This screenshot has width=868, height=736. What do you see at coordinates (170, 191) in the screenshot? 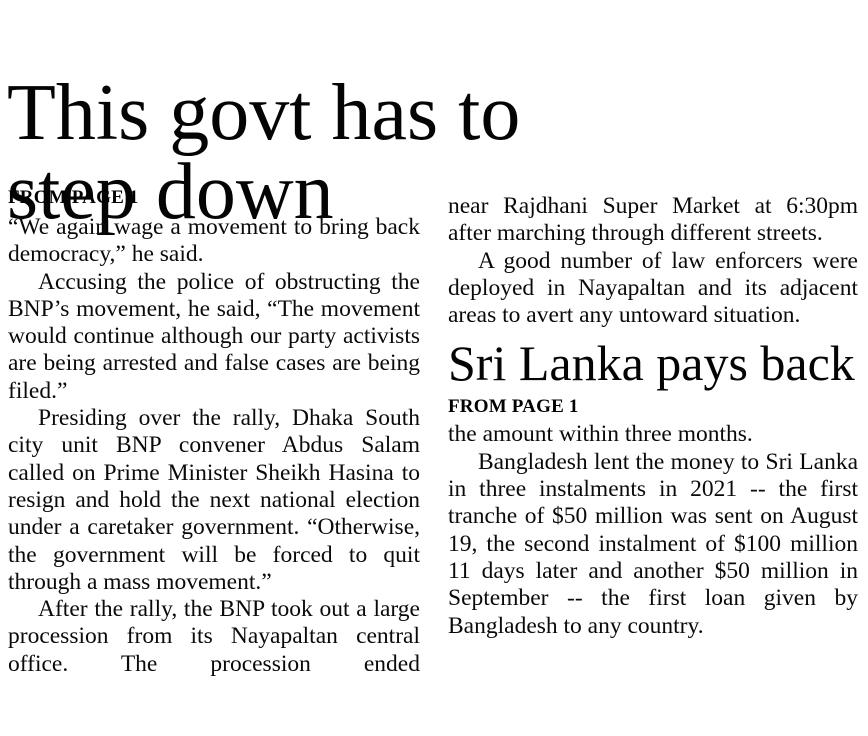
I see `headline-line-2: step down` at bounding box center [170, 191].